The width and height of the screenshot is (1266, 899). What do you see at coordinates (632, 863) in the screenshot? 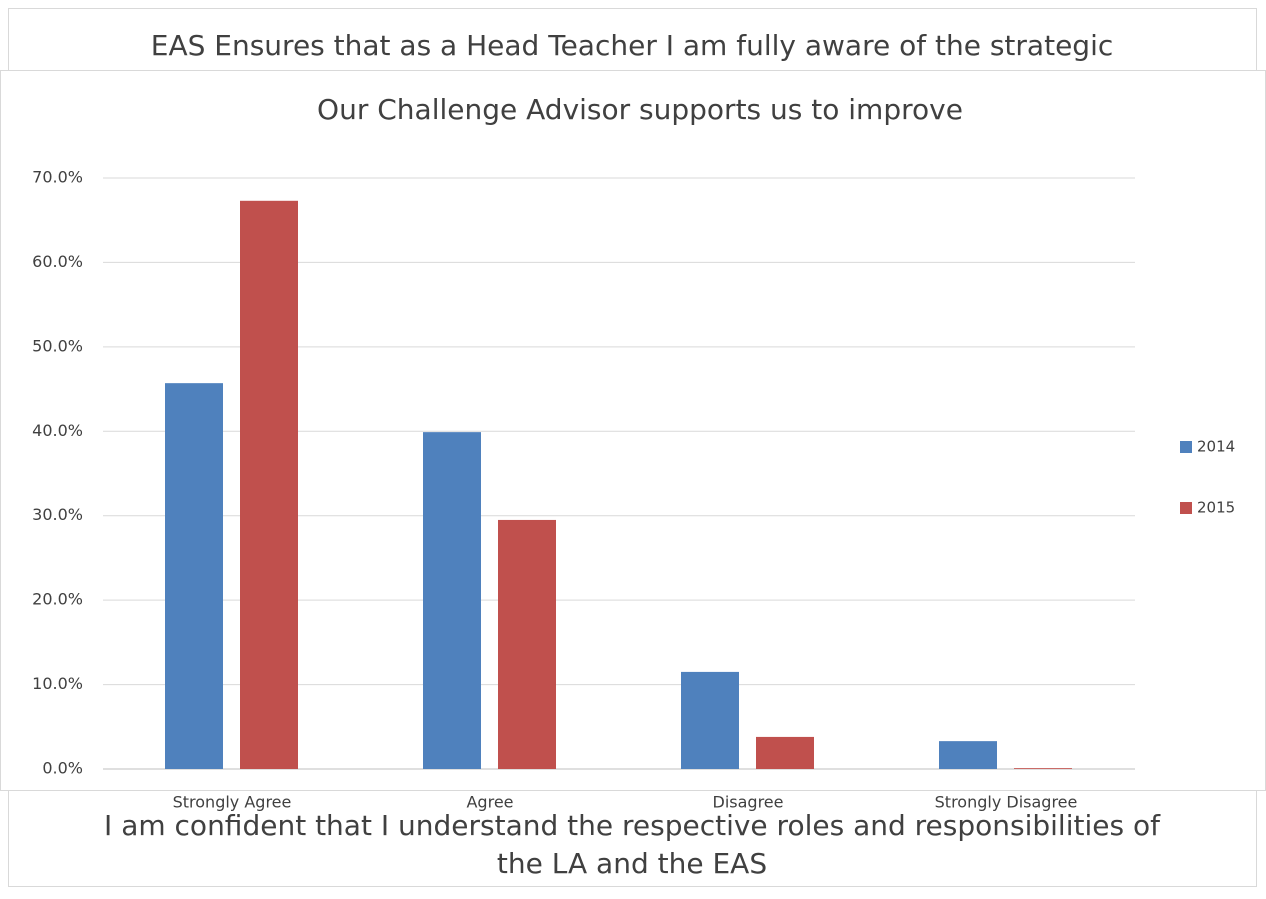
I see `background-title: the LA and the EAS` at bounding box center [632, 863].